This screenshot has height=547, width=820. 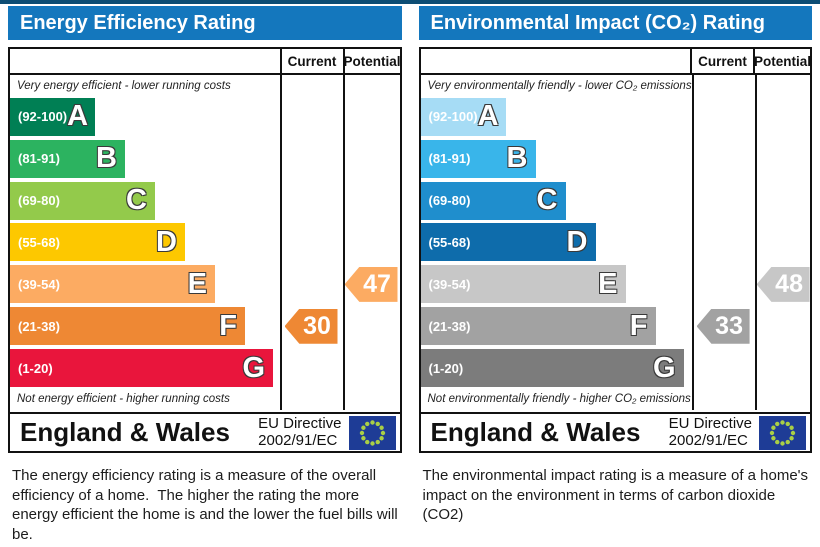 What do you see at coordinates (377, 283) in the screenshot?
I see `potential-rating-value: 47` at bounding box center [377, 283].